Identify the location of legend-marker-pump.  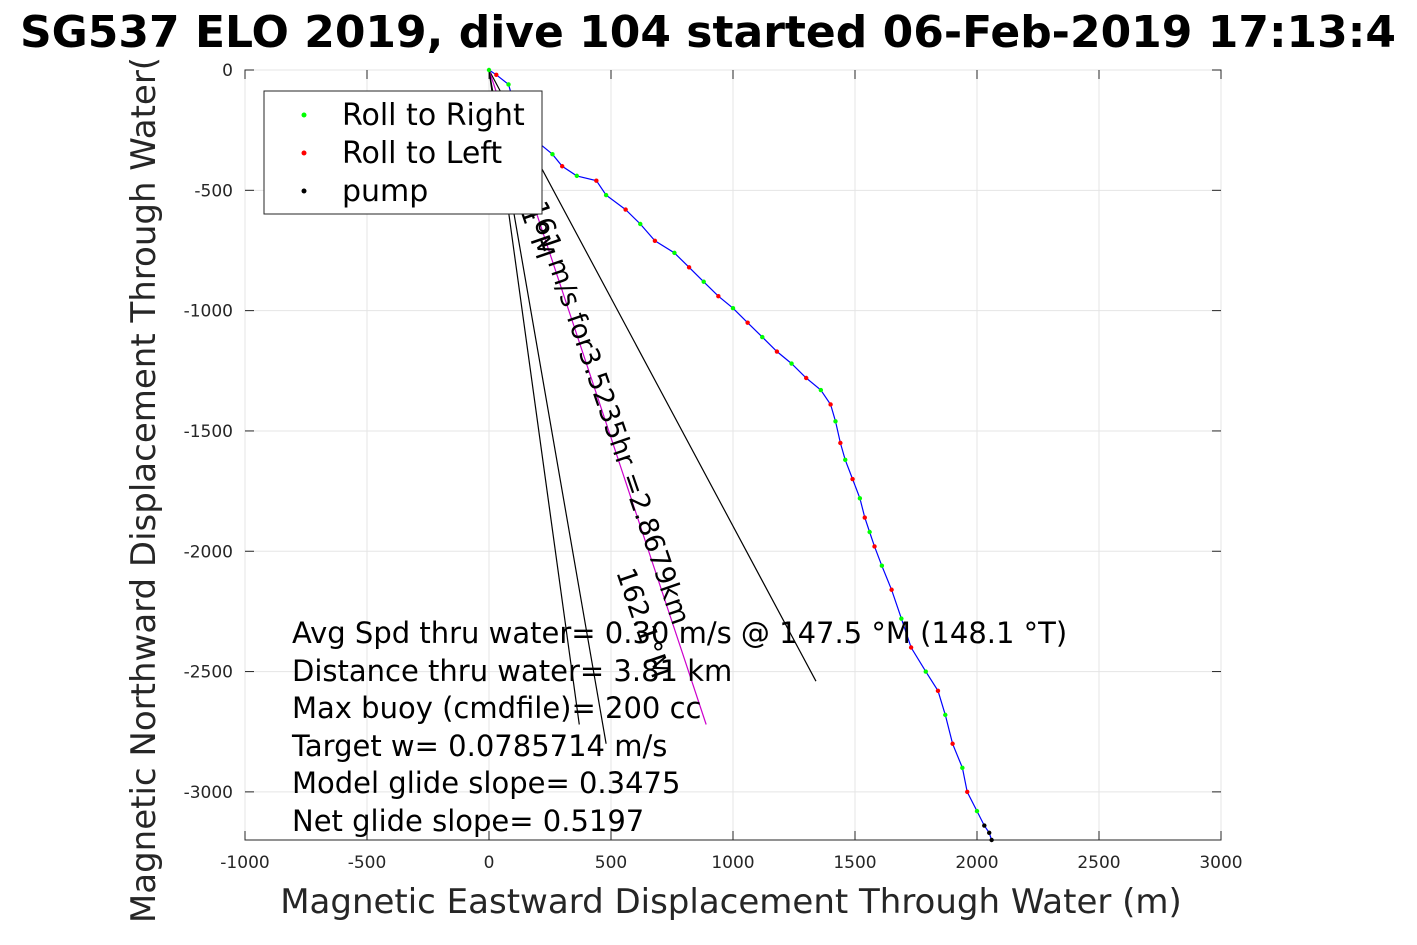
(304, 191).